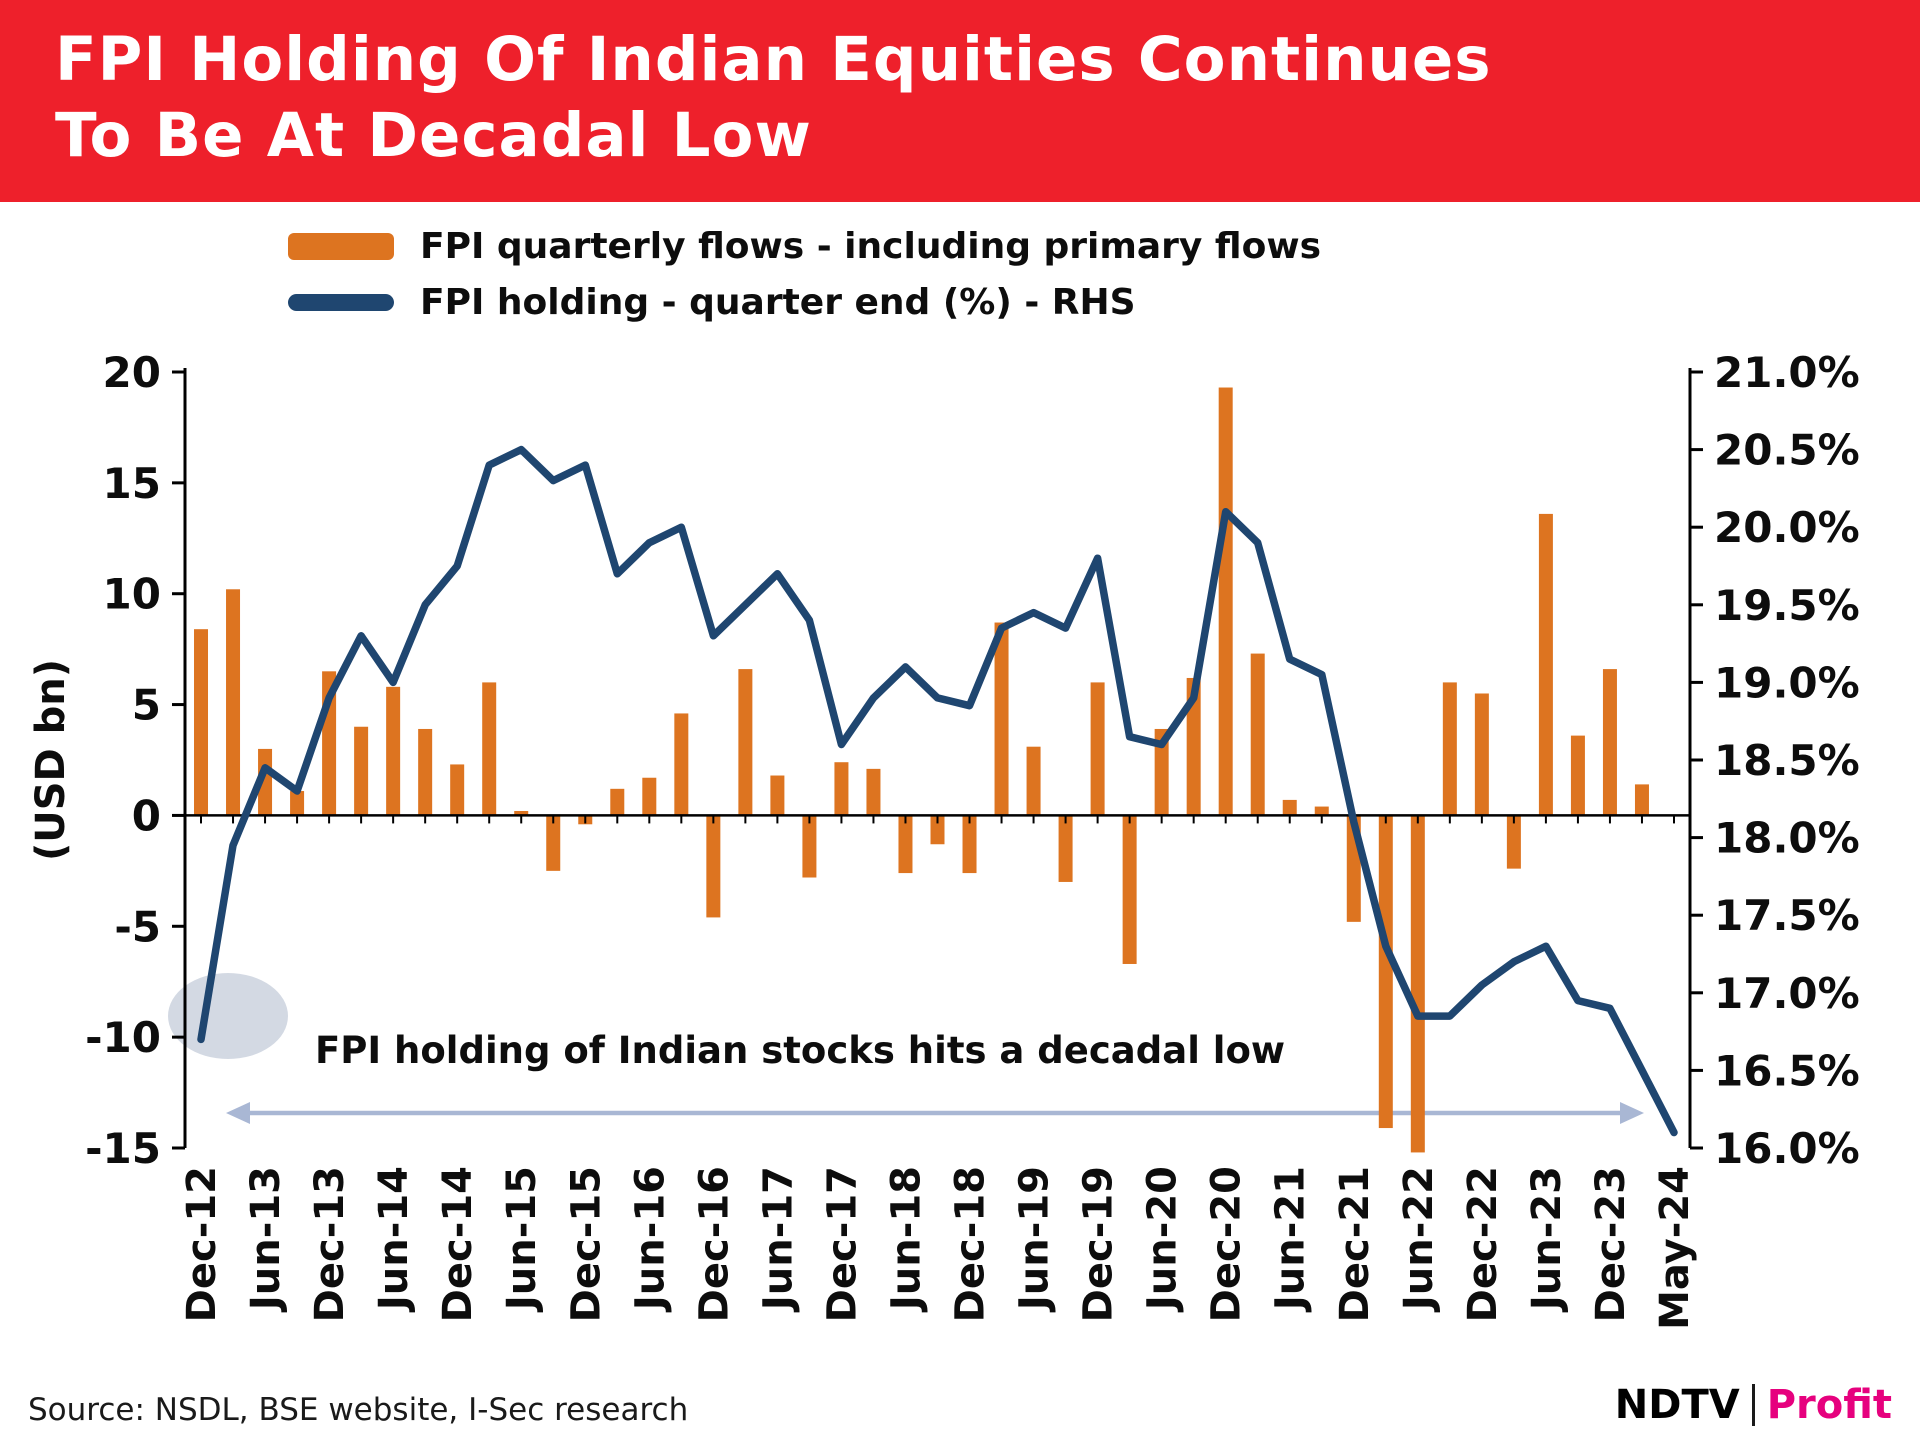 The height and width of the screenshot is (1440, 1920). What do you see at coordinates (586, 1244) in the screenshot?
I see `x-axis-label: Dec-15` at bounding box center [586, 1244].